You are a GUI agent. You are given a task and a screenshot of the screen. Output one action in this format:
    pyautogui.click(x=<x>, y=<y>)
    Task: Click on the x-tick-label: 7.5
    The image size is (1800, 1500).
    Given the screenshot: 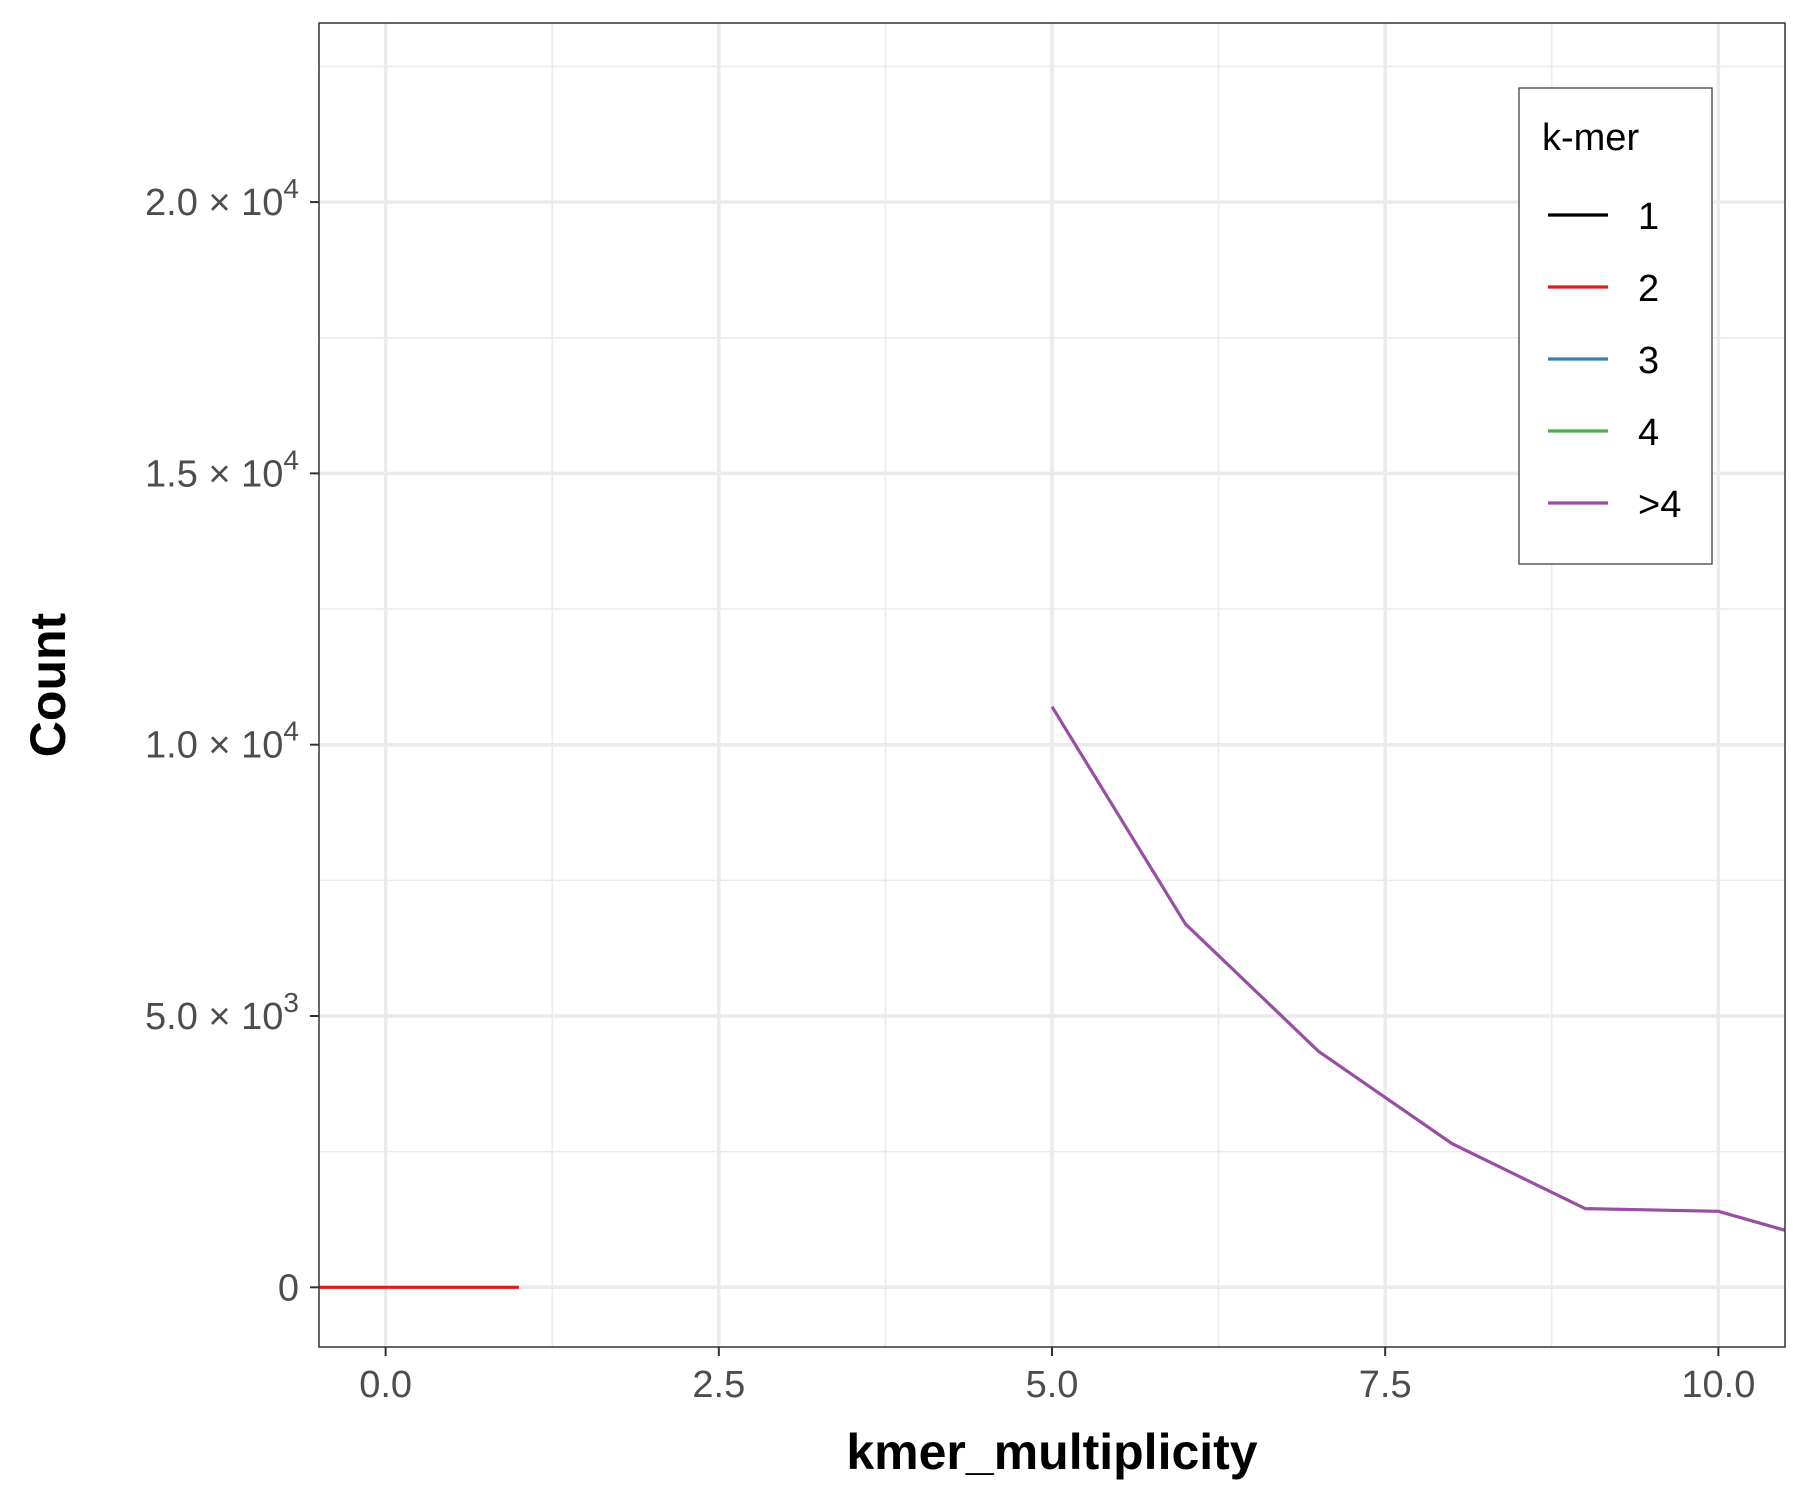 What is the action you would take?
    pyautogui.click(x=1385, y=1385)
    